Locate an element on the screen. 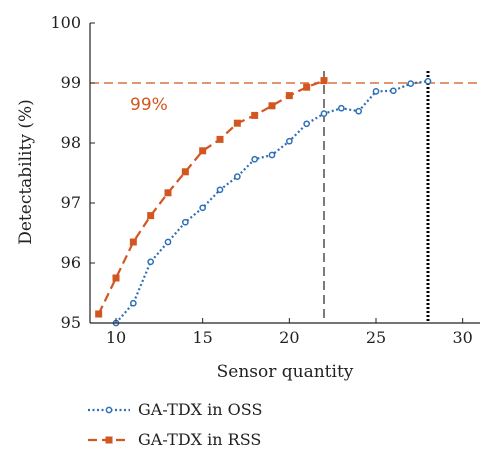 This screenshot has height=466, width=500. y-axis-label: Detectability (%) is located at coordinates (26, 172).